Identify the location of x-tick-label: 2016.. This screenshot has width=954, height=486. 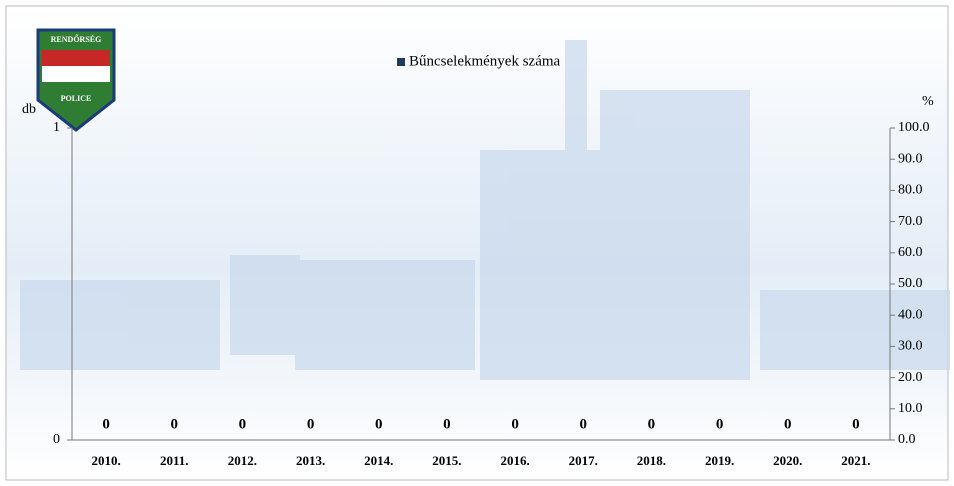
(514, 460).